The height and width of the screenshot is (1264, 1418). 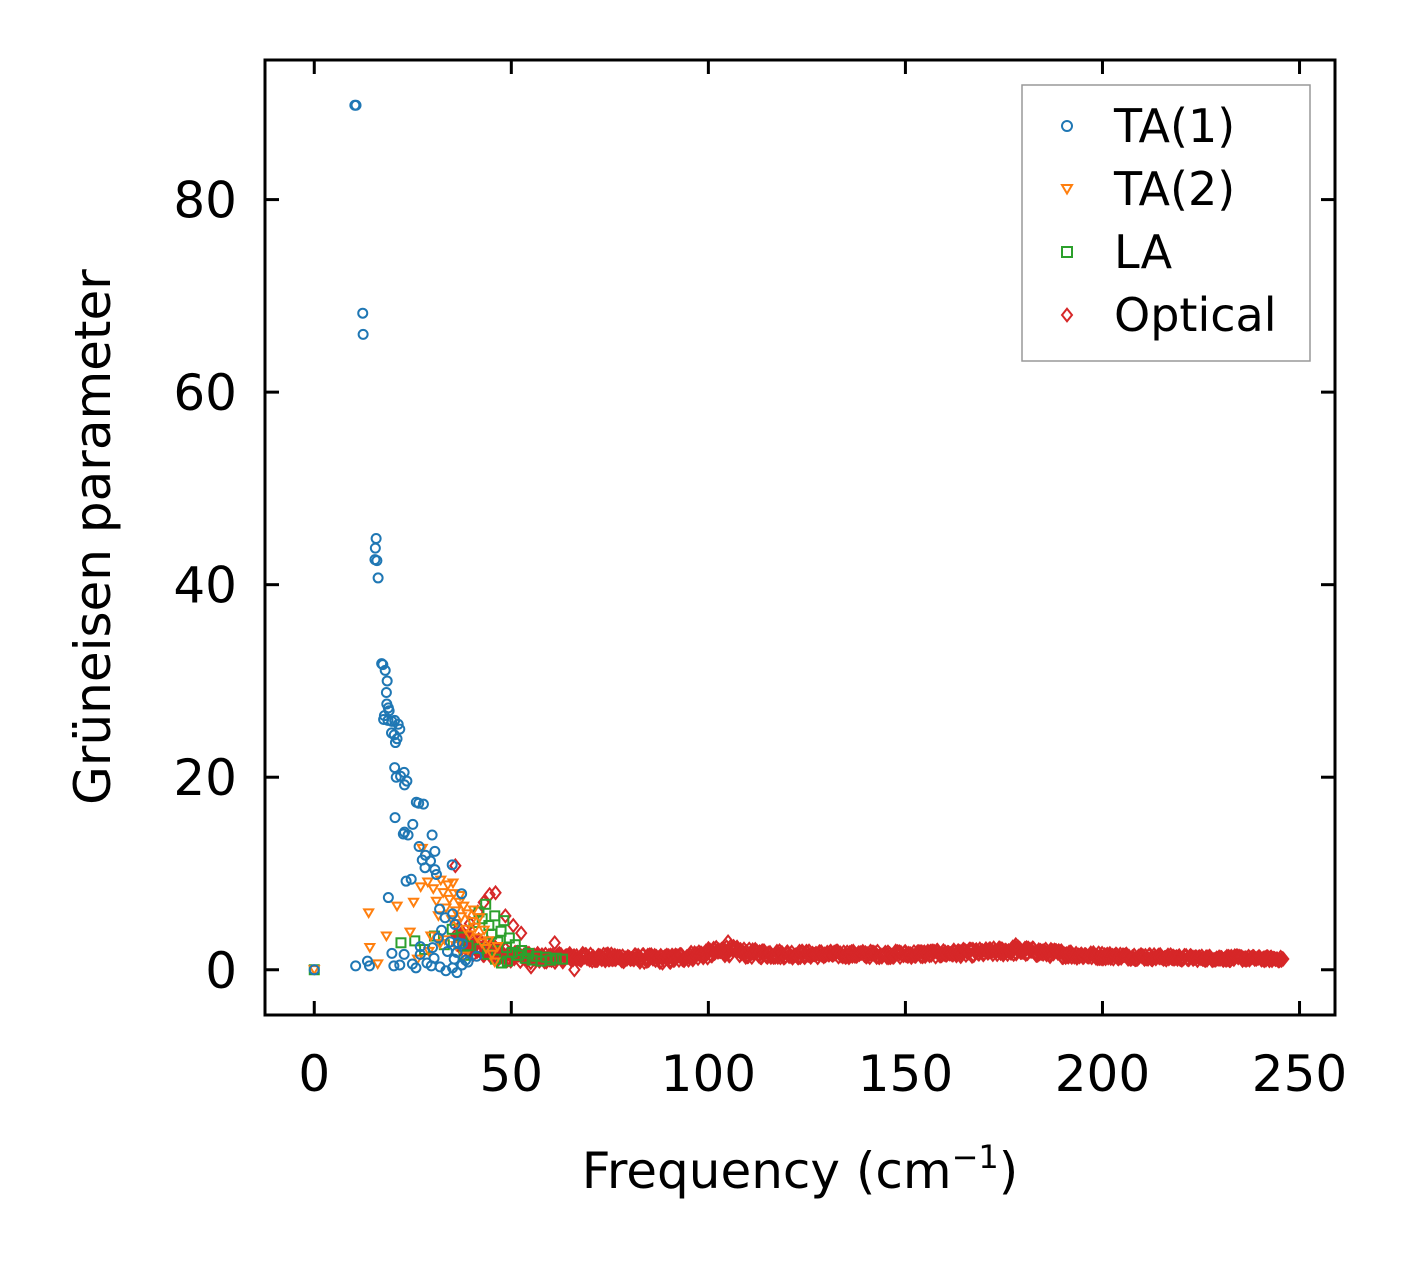 I want to click on legend-label: TA(1), so click(x=1174, y=126).